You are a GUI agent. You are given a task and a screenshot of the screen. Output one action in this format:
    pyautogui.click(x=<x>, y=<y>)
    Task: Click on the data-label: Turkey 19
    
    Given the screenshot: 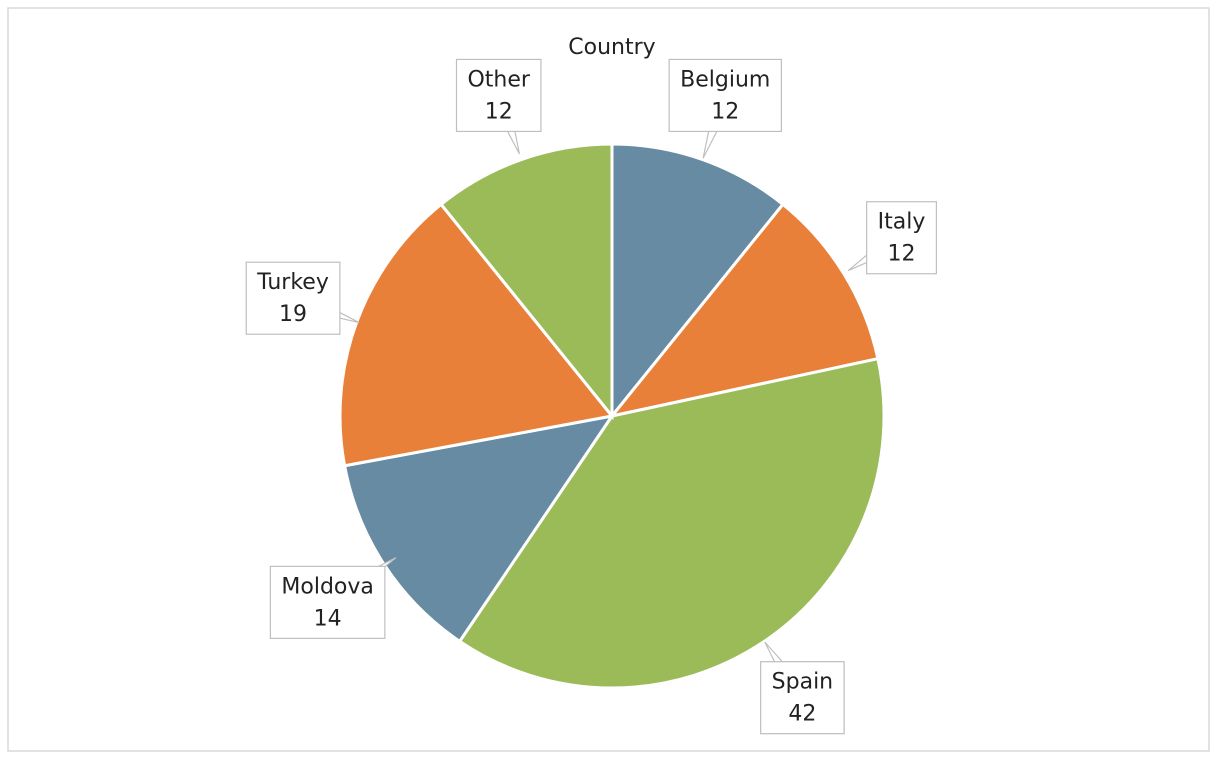 What is the action you would take?
    pyautogui.click(x=292, y=298)
    